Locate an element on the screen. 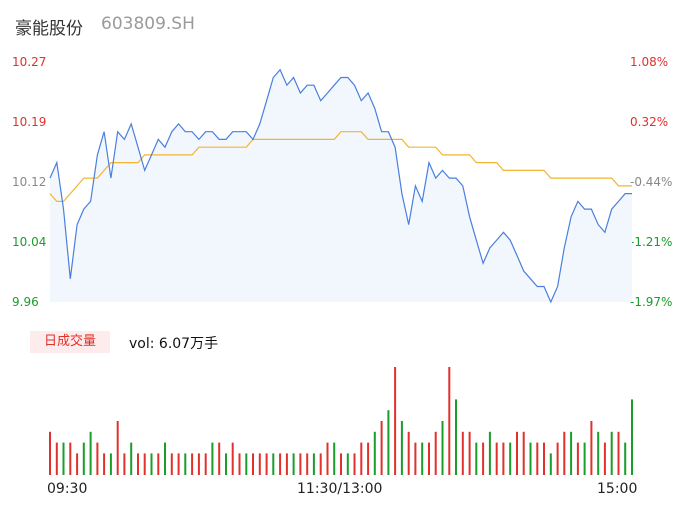  price-tick-label: 9.96 is located at coordinates (25, 302).